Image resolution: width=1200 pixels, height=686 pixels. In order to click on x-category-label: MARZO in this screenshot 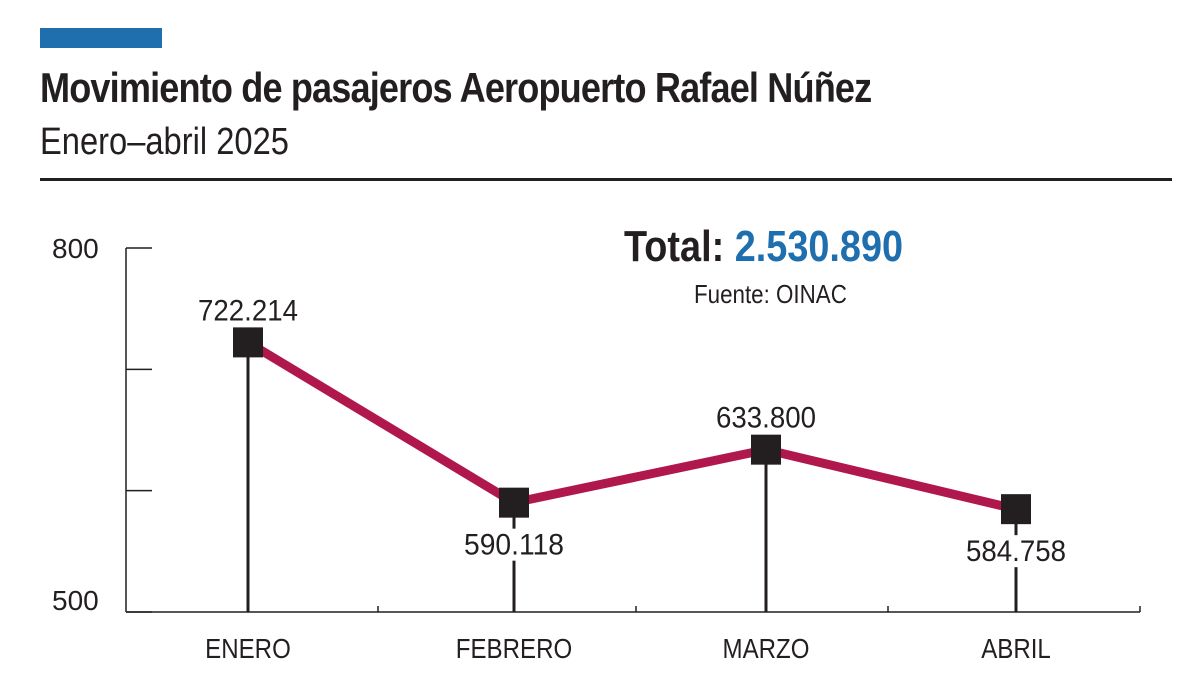, I will do `click(766, 648)`.